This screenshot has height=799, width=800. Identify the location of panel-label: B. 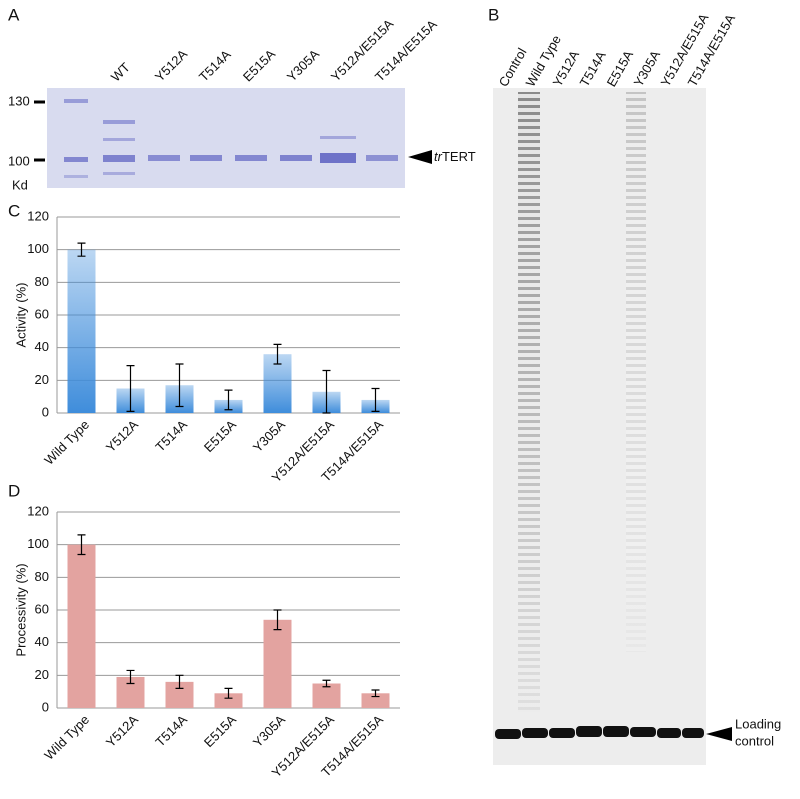
(493, 14).